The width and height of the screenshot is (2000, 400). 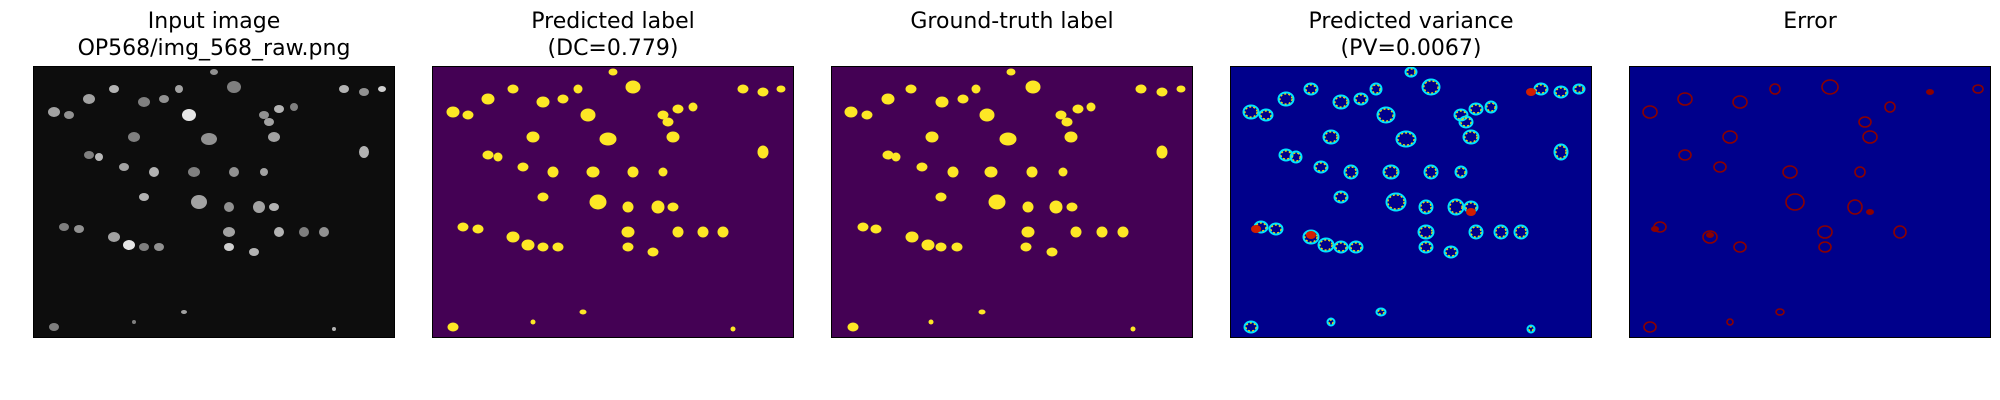 What do you see at coordinates (214, 202) in the screenshot?
I see `input-image-axes` at bounding box center [214, 202].